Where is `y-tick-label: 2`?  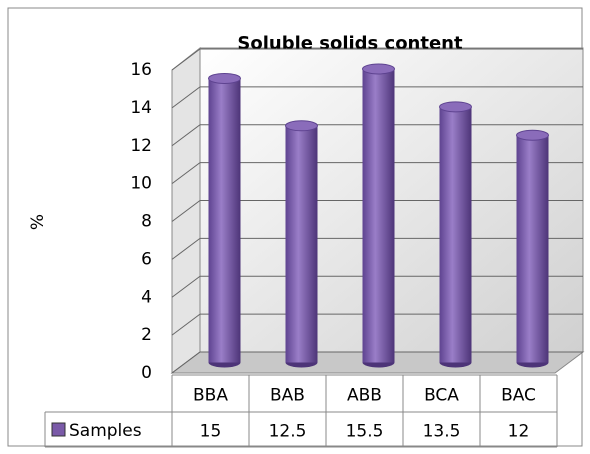 y-tick-label: 2 is located at coordinates (146, 335).